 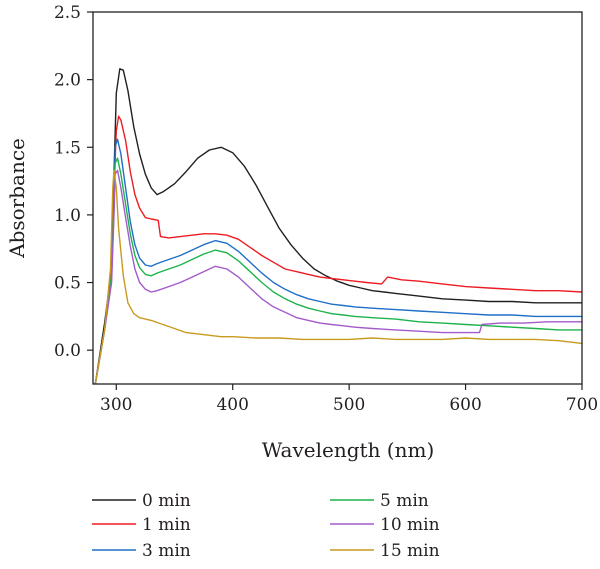 I want to click on legend-item: 5 min, so click(x=379, y=501).